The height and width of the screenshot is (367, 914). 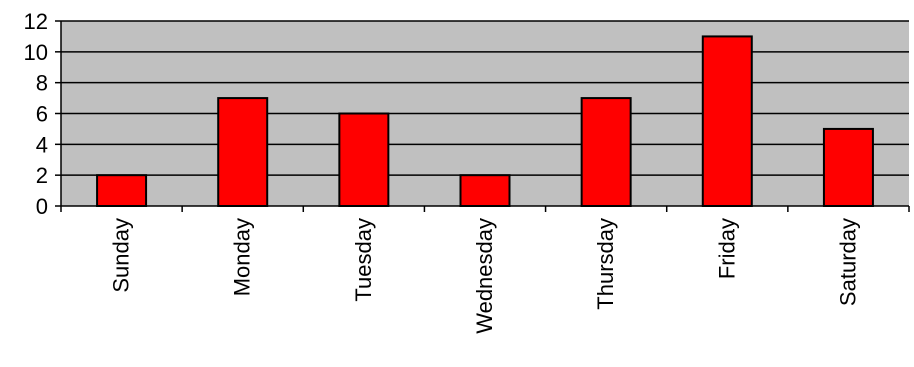 I want to click on x-tick-label: Thursday, so click(x=605, y=264).